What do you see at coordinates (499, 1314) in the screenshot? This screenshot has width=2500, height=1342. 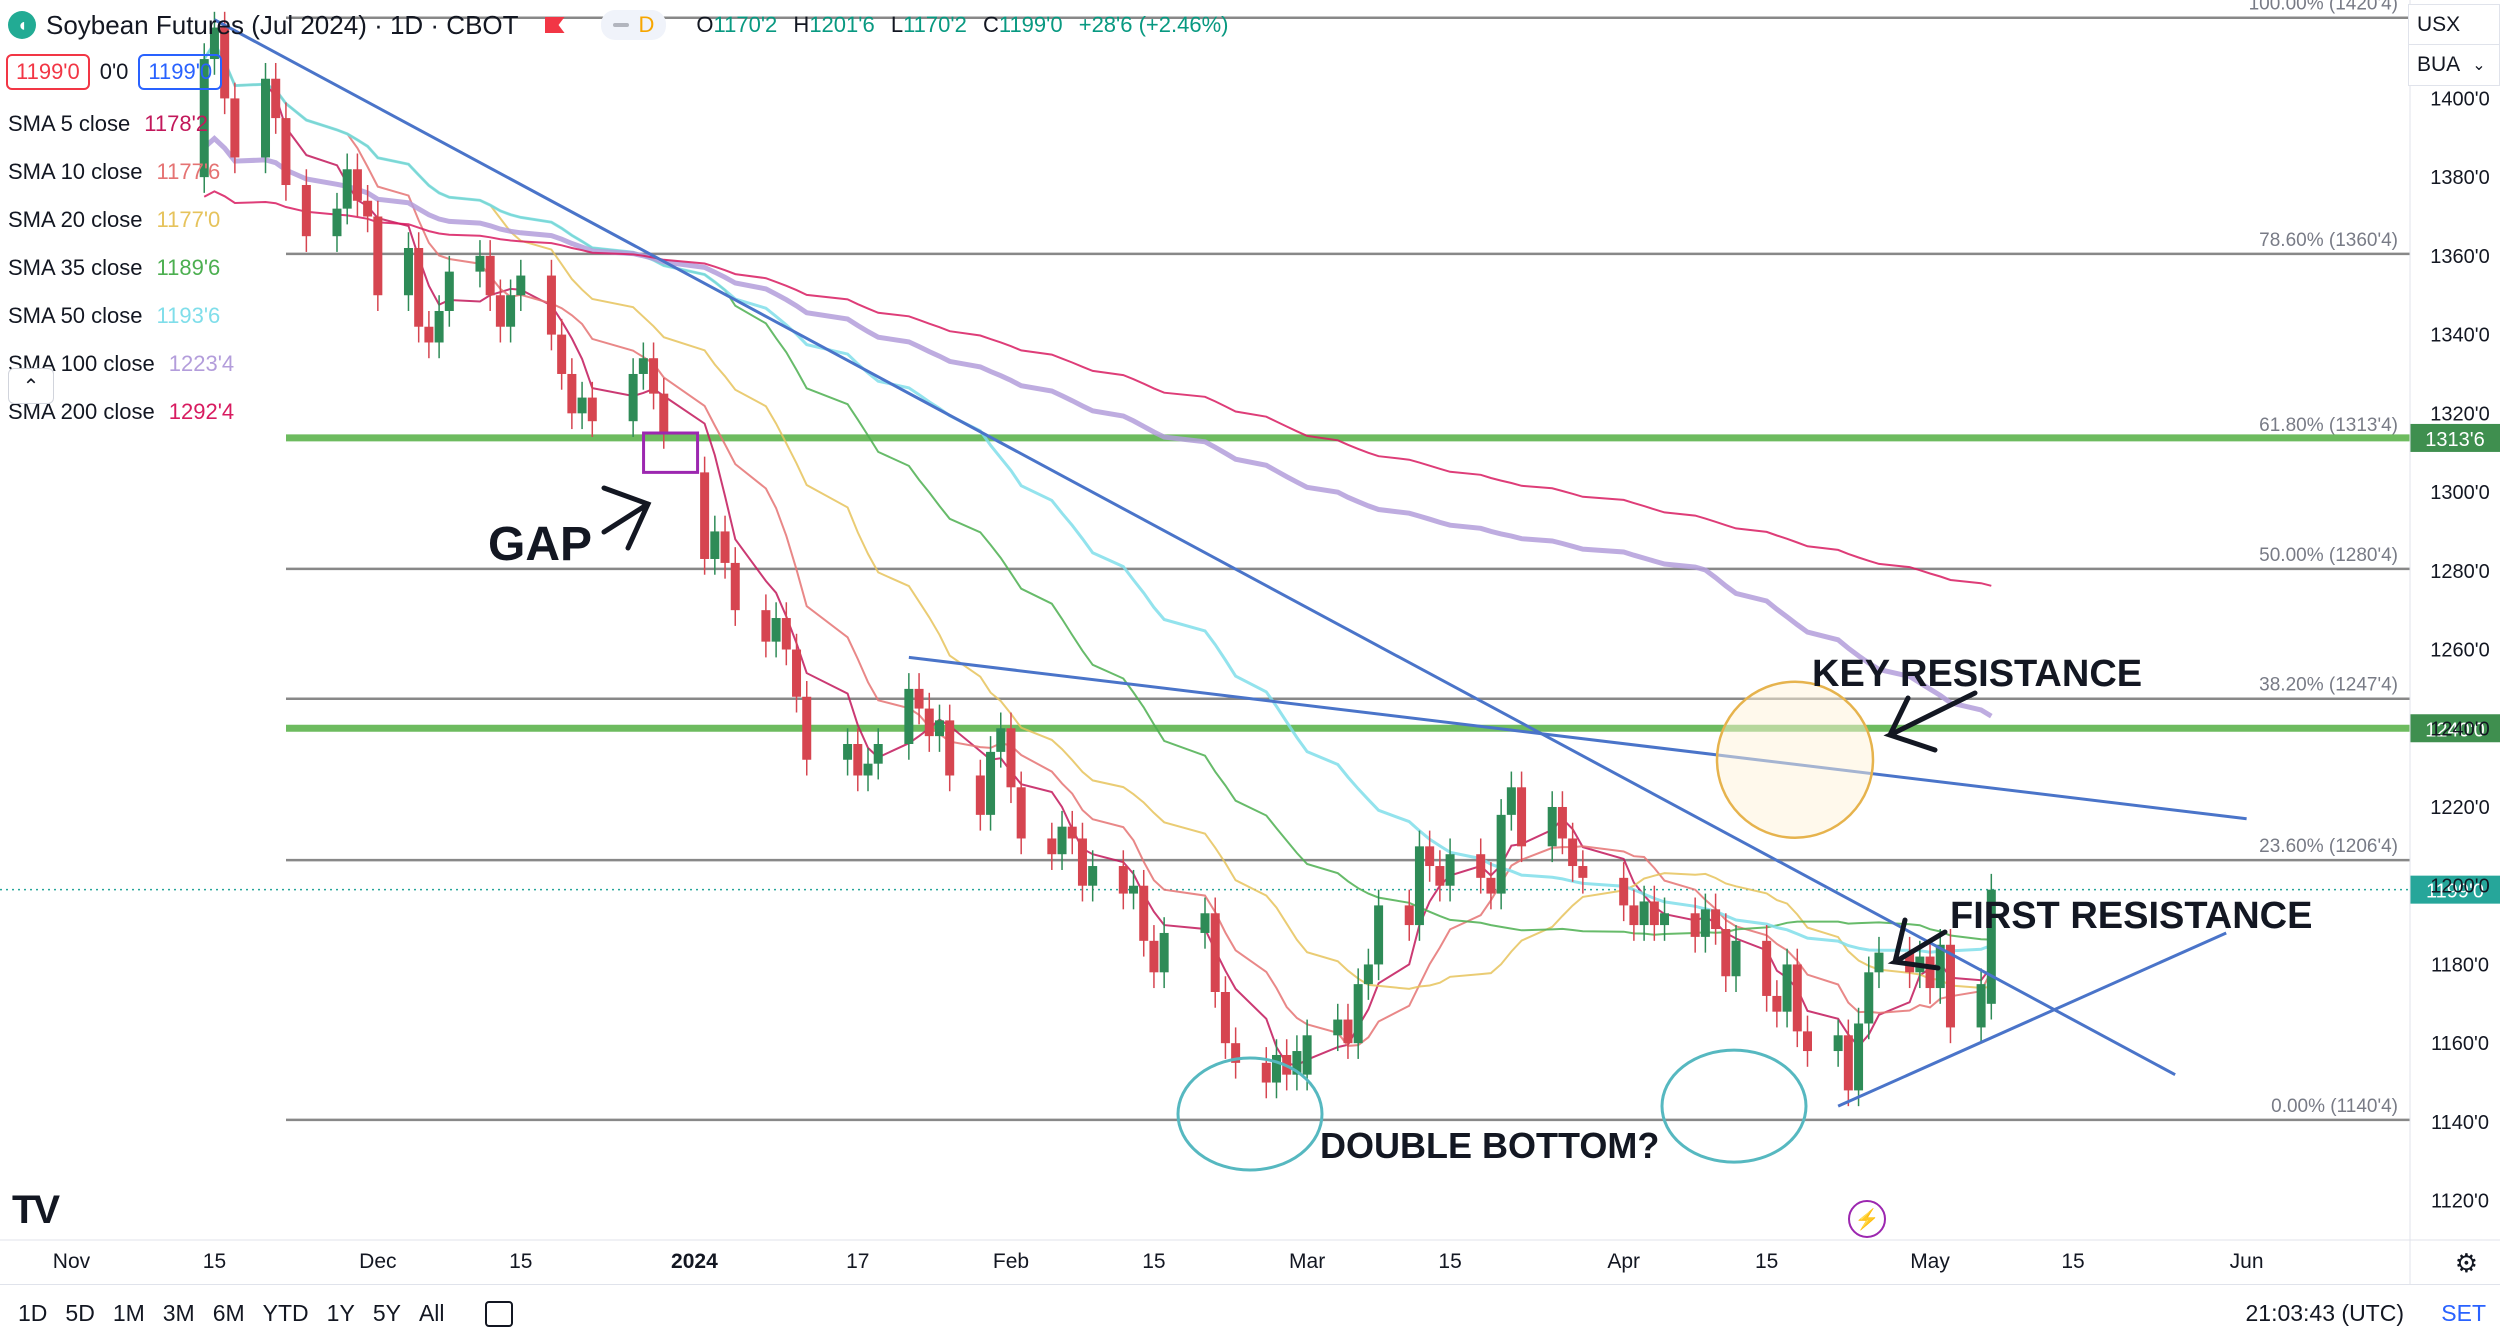 I see `calendar-icon` at bounding box center [499, 1314].